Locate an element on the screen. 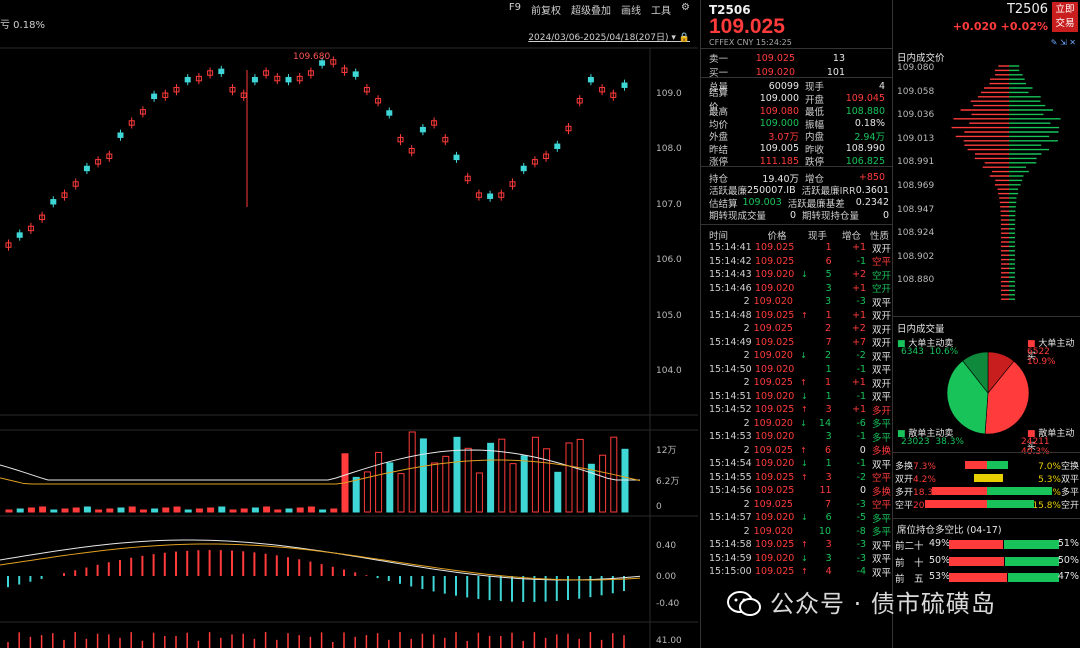 Image resolution: width=1080 pixels, height=648 pixels. flow-right-label: 5.3%双平 is located at coordinates (1058, 478).